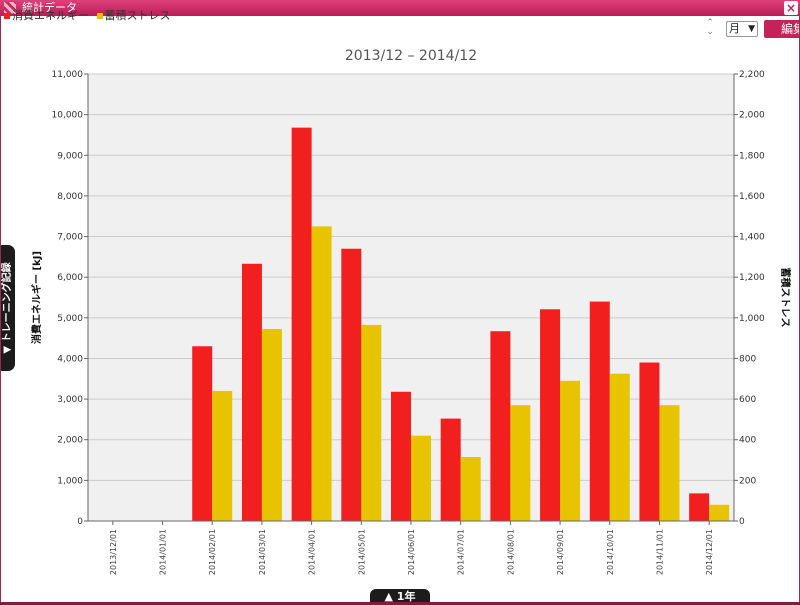 The width and height of the screenshot is (800, 605). I want to click on training-record-tab-label: ▼ トレーニング記録, so click(7, 308).